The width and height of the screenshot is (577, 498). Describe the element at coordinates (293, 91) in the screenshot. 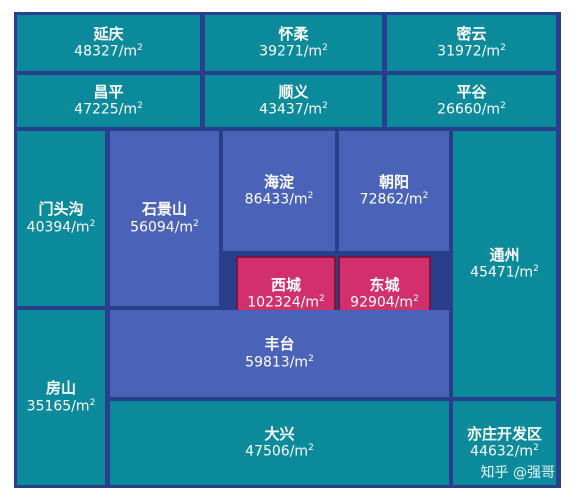

I see `district-name: 顺义` at that location.